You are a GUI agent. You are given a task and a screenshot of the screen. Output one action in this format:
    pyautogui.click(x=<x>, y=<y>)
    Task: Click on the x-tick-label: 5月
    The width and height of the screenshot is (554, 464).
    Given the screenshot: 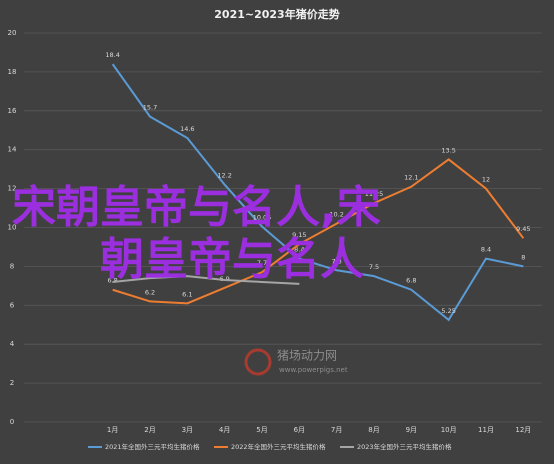 What is the action you would take?
    pyautogui.click(x=261, y=430)
    